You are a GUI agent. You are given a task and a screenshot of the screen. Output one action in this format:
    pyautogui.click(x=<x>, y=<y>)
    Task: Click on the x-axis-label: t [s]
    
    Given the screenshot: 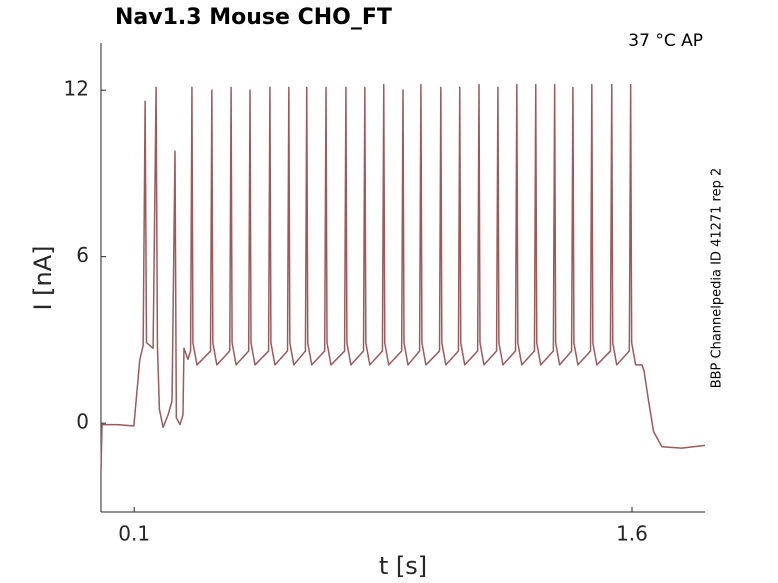 What is the action you would take?
    pyautogui.click(x=403, y=566)
    